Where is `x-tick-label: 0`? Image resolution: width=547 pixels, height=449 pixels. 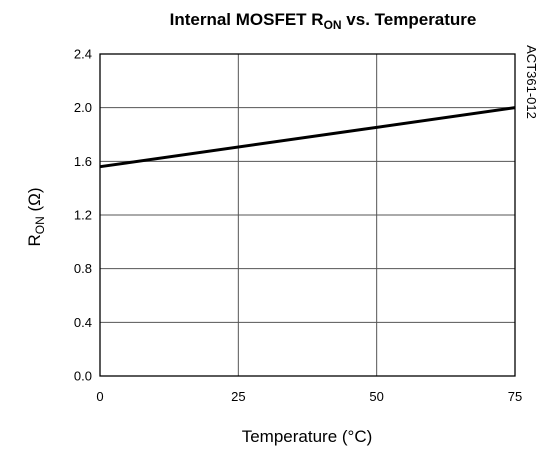 x-tick-label: 0 is located at coordinates (99, 396).